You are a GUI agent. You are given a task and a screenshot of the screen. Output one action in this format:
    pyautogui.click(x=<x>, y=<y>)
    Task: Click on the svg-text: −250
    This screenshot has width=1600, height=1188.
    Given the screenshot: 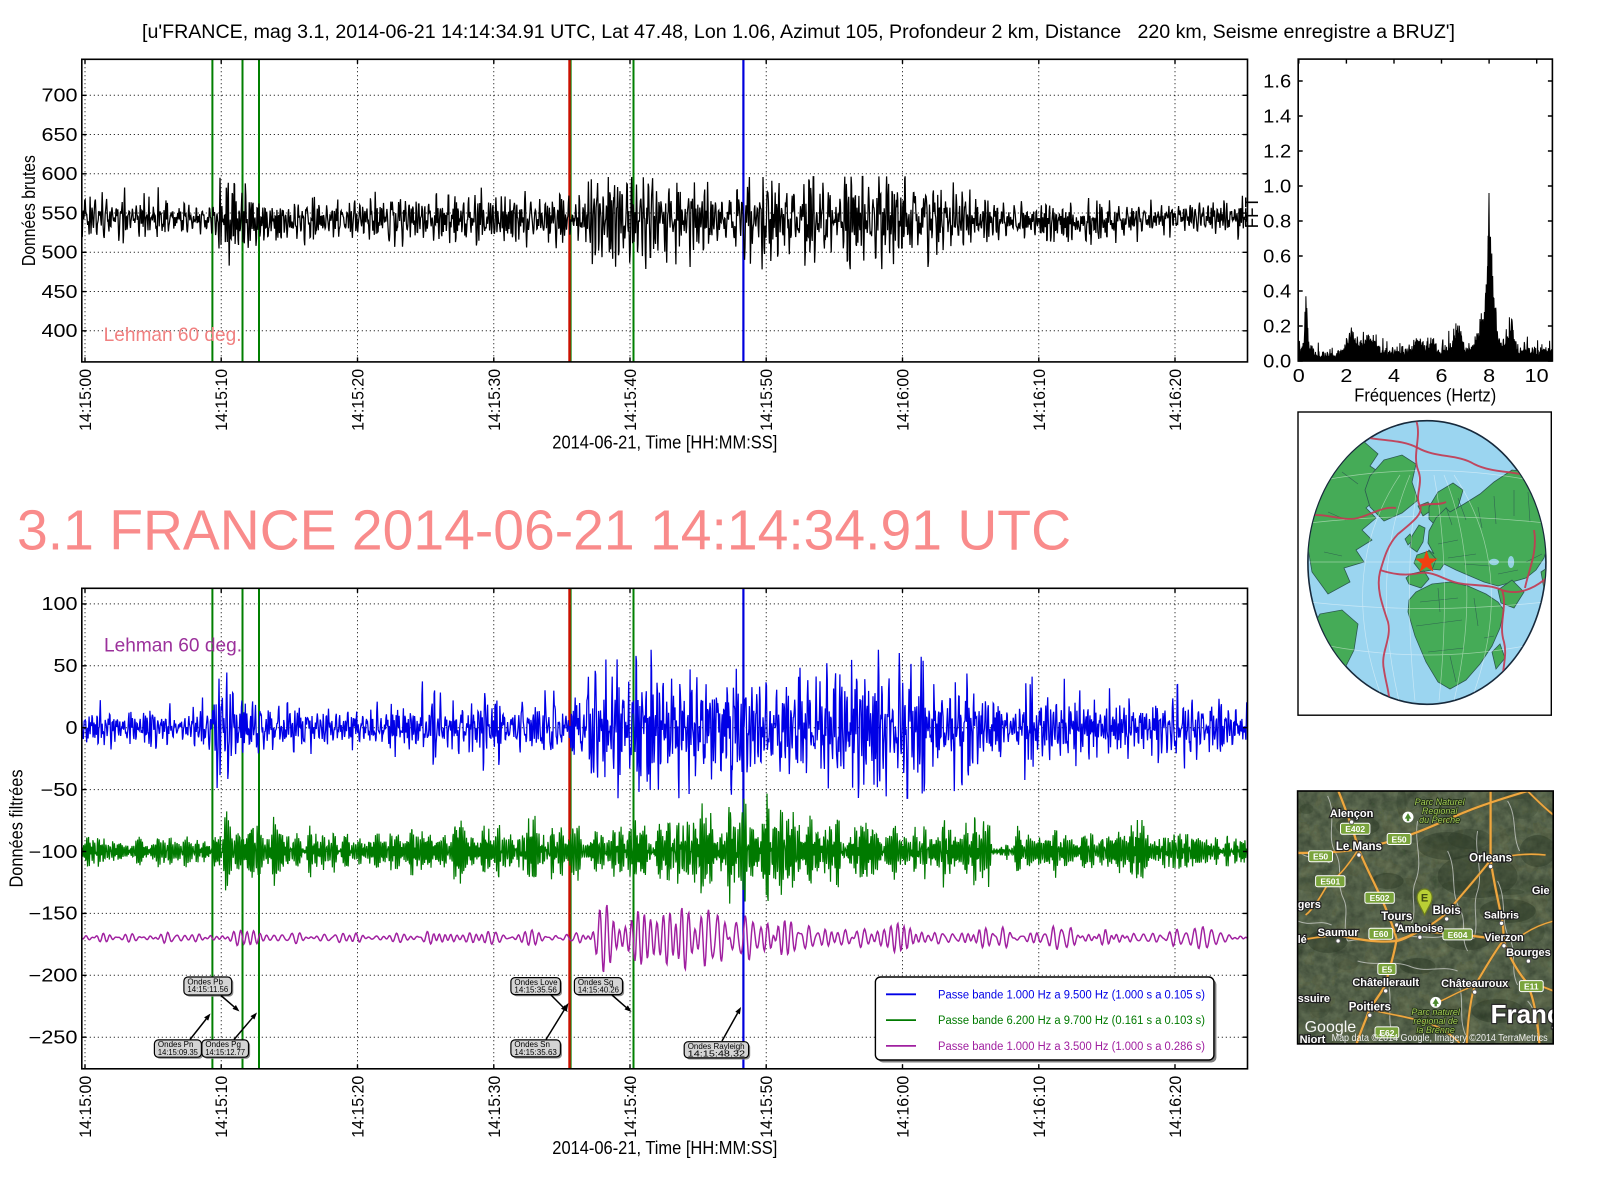 What is the action you would take?
    pyautogui.click(x=53, y=1038)
    